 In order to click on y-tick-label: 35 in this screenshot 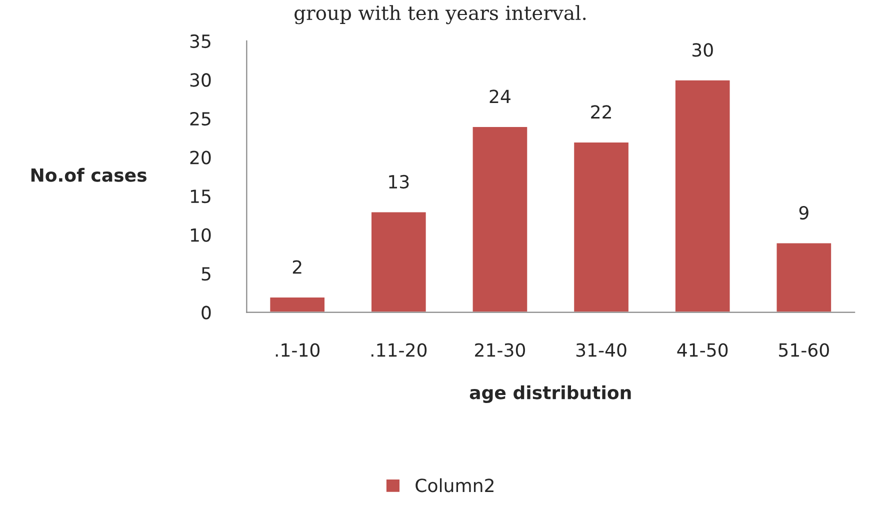, I will do `click(200, 41)`.